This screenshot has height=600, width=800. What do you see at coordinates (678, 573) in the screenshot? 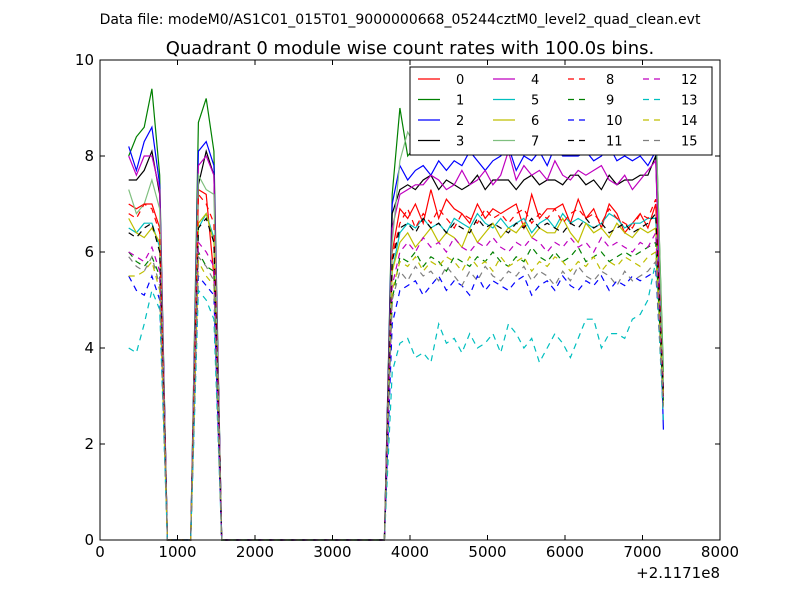
I see `x-offset-label: +2.1171e8` at bounding box center [678, 573].